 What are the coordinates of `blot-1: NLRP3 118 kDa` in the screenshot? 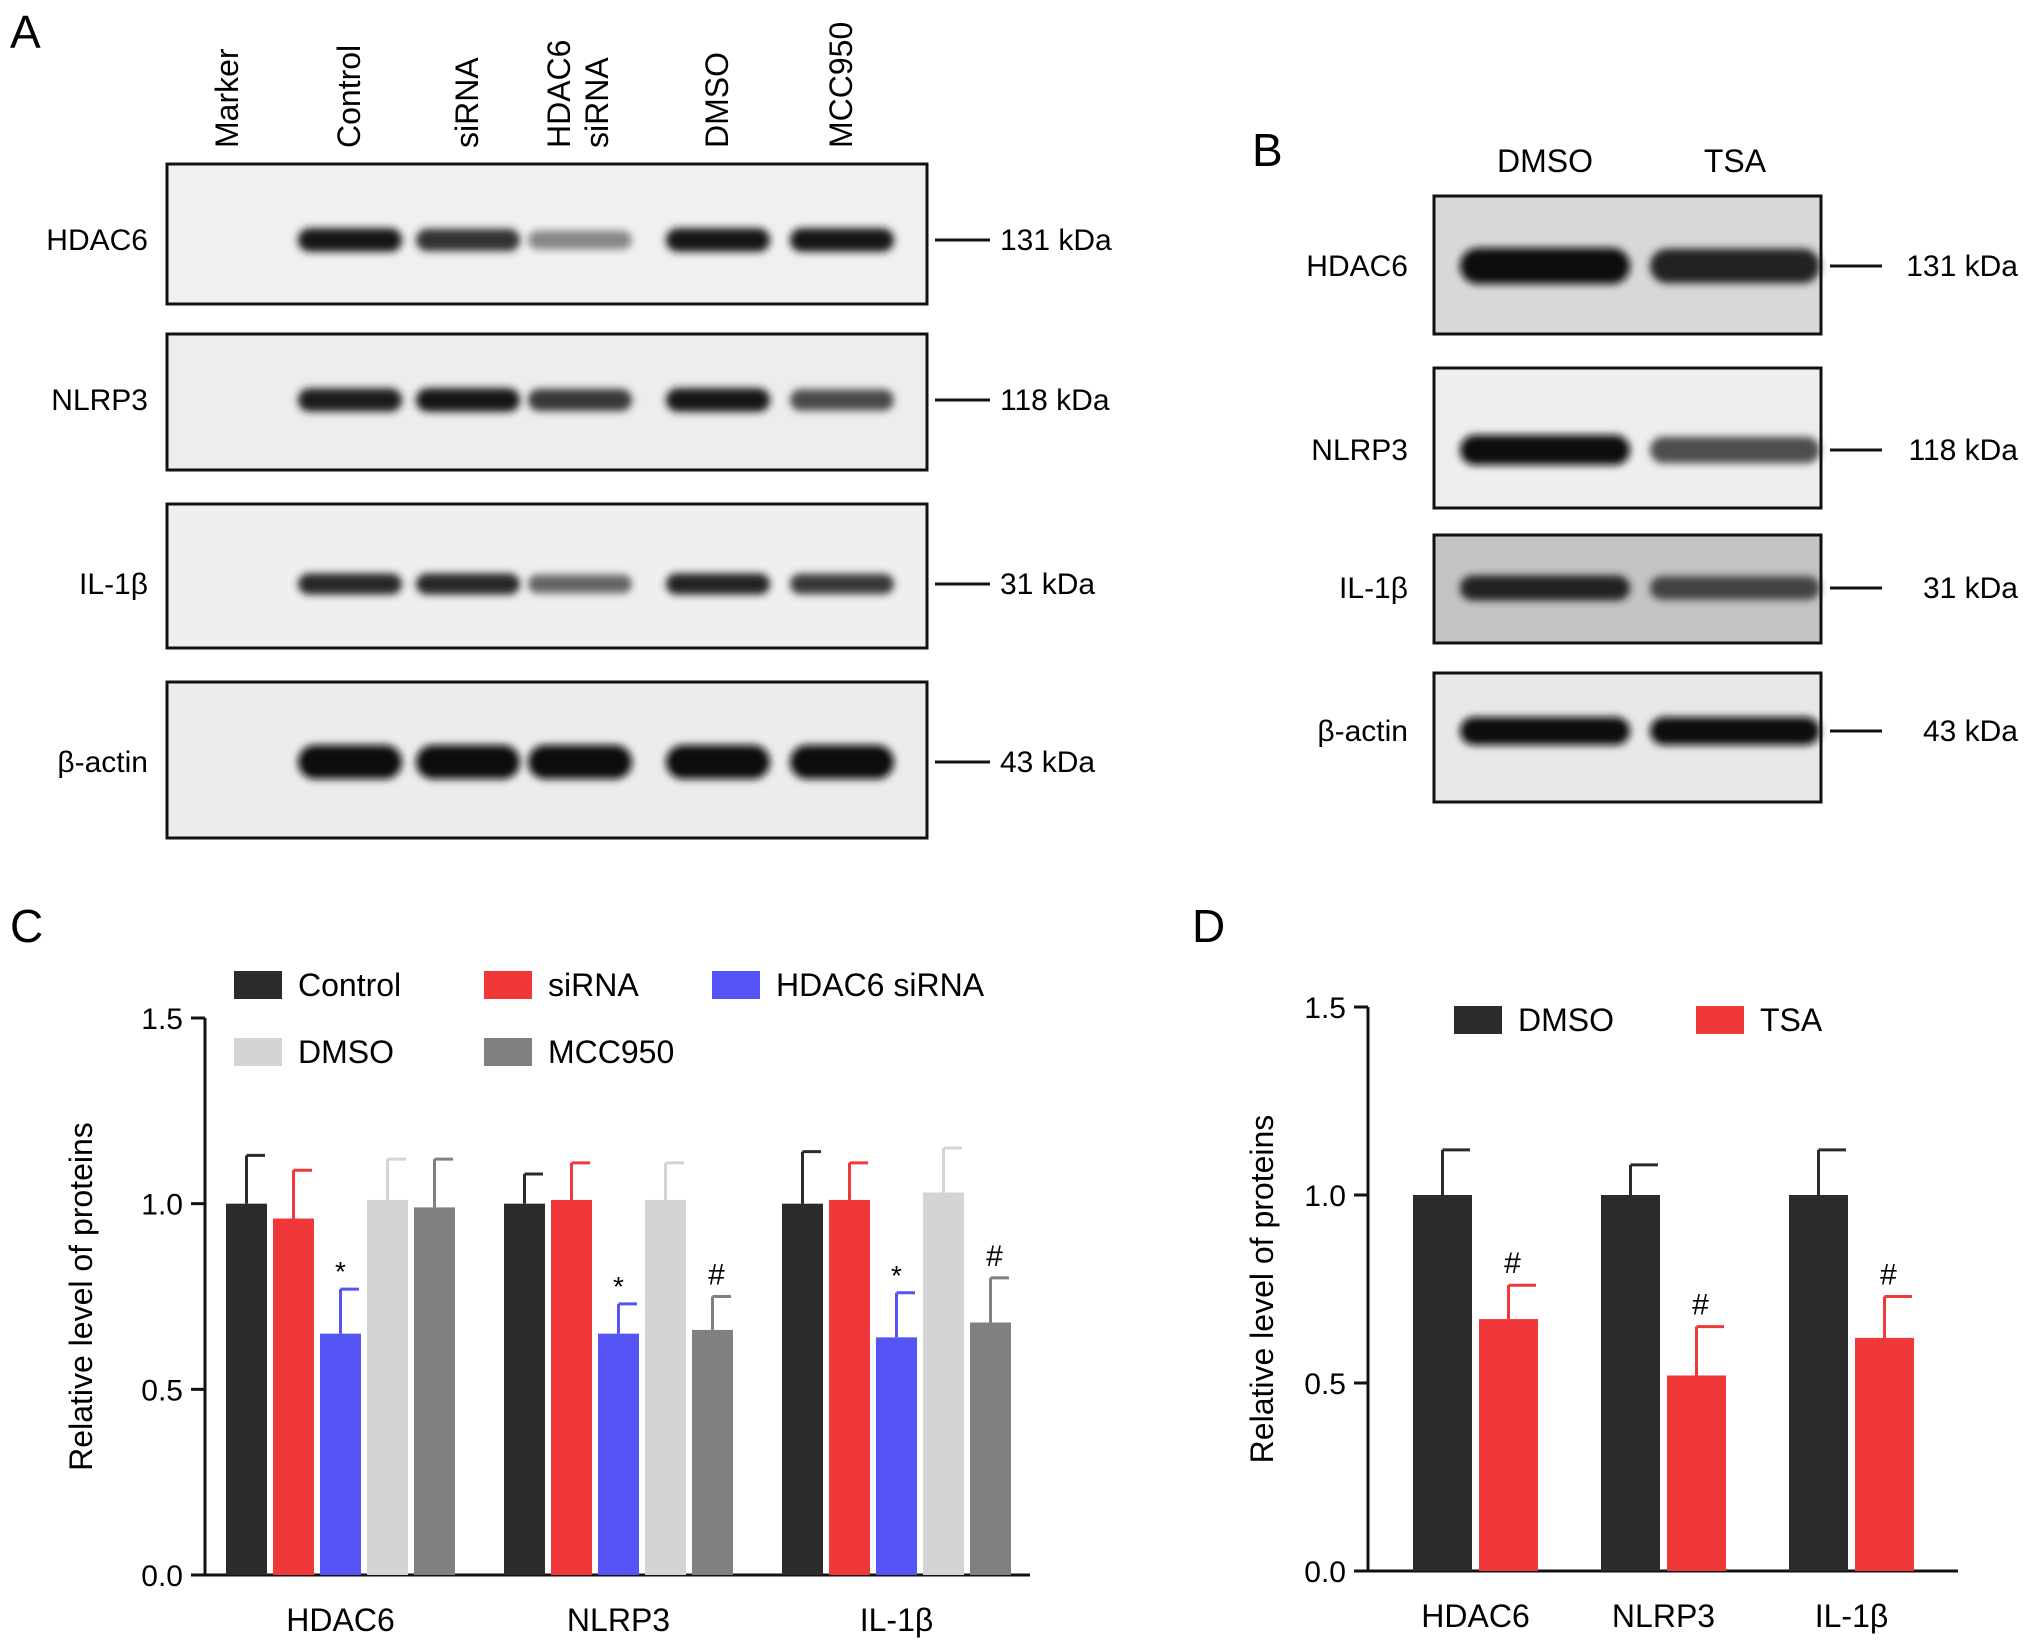 It's located at (580, 402).